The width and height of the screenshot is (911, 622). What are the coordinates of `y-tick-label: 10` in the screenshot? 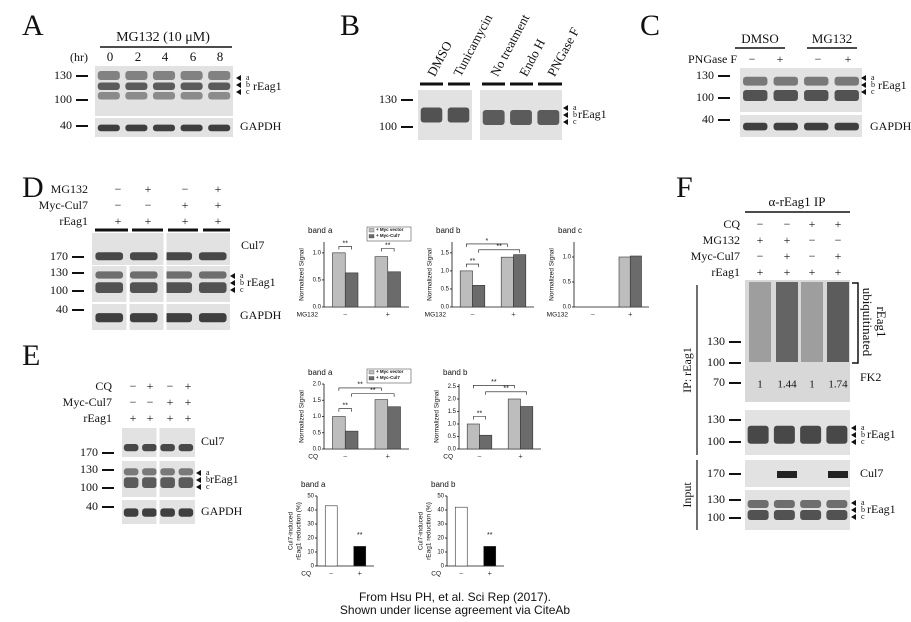 It's located at (310, 553).